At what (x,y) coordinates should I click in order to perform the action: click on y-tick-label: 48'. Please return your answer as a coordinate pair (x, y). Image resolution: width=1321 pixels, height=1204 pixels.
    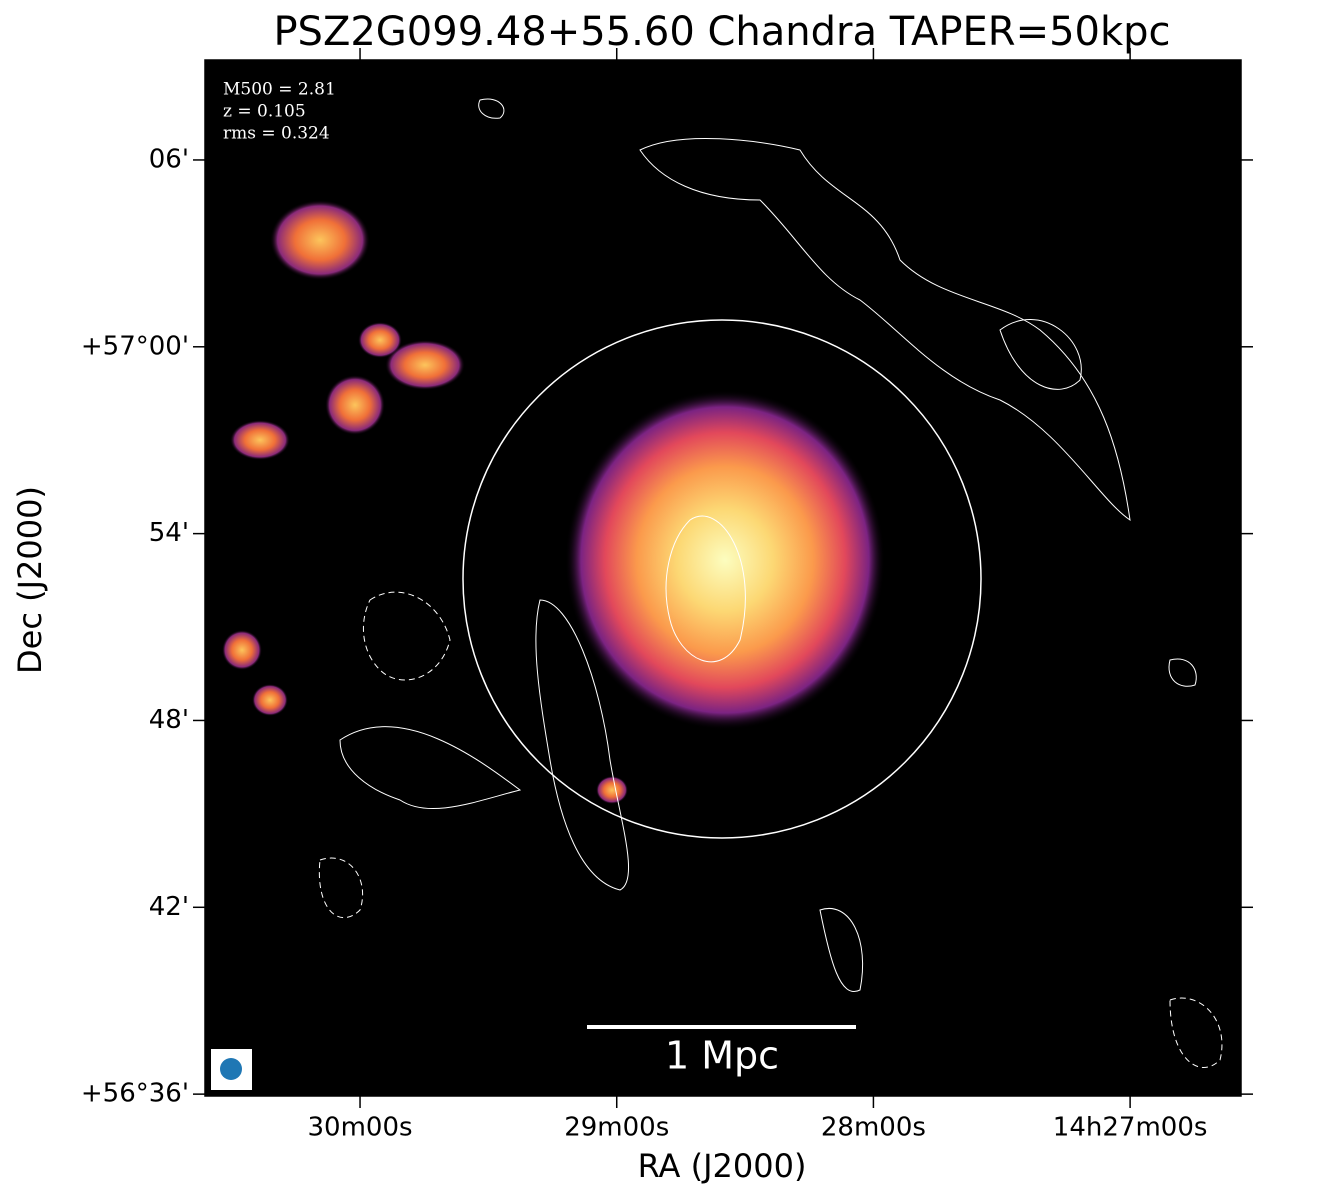
    Looking at the image, I should click on (169, 720).